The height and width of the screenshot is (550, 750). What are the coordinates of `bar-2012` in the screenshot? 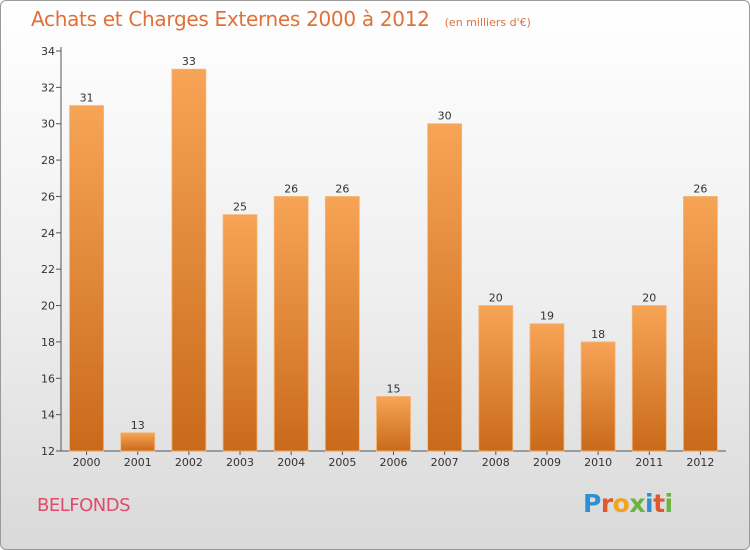 It's located at (700, 324).